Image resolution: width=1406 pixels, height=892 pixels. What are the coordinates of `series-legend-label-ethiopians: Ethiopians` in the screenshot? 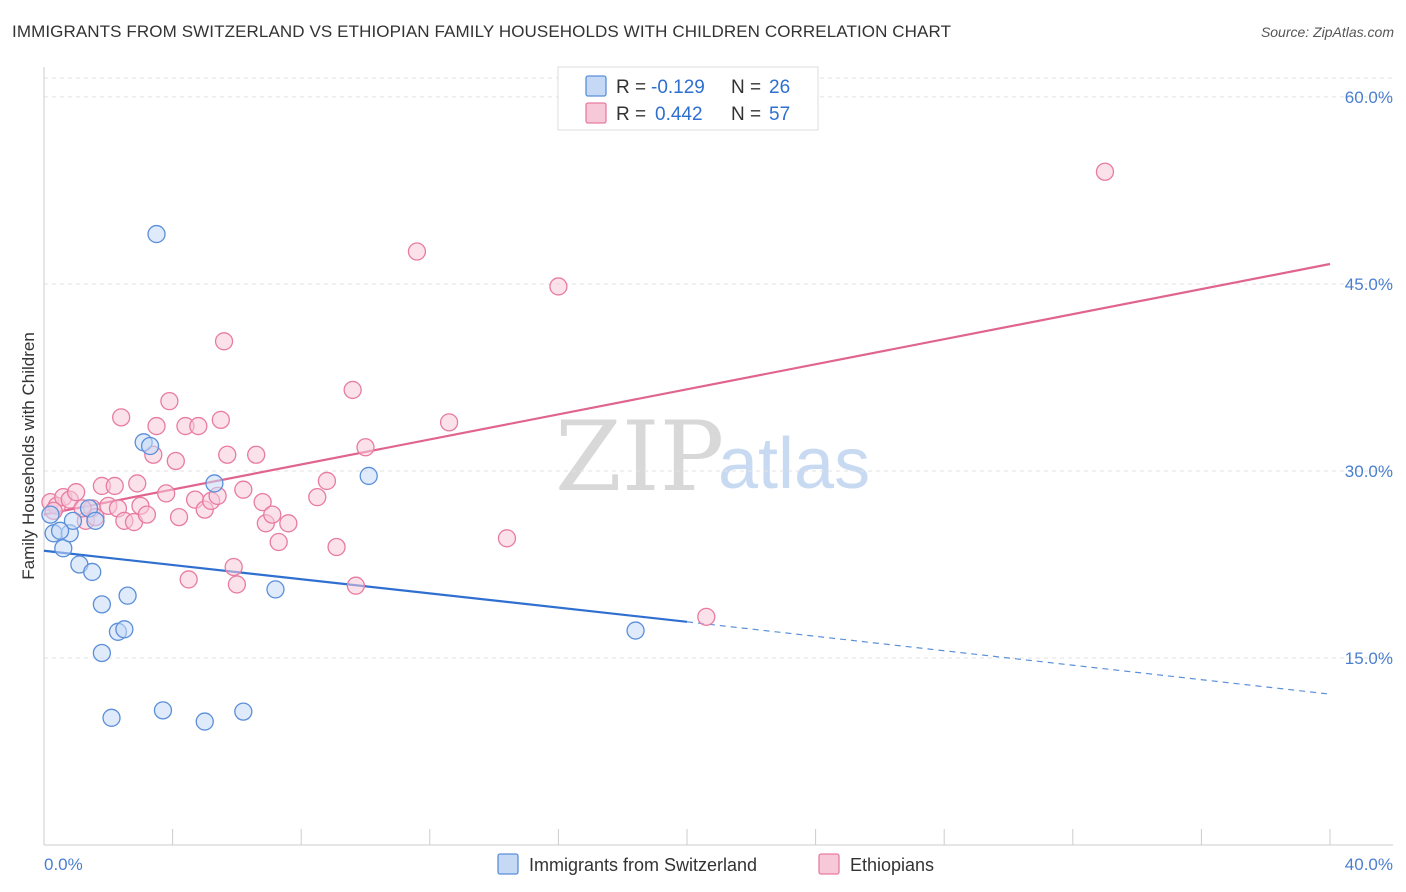 It's located at (892, 865).